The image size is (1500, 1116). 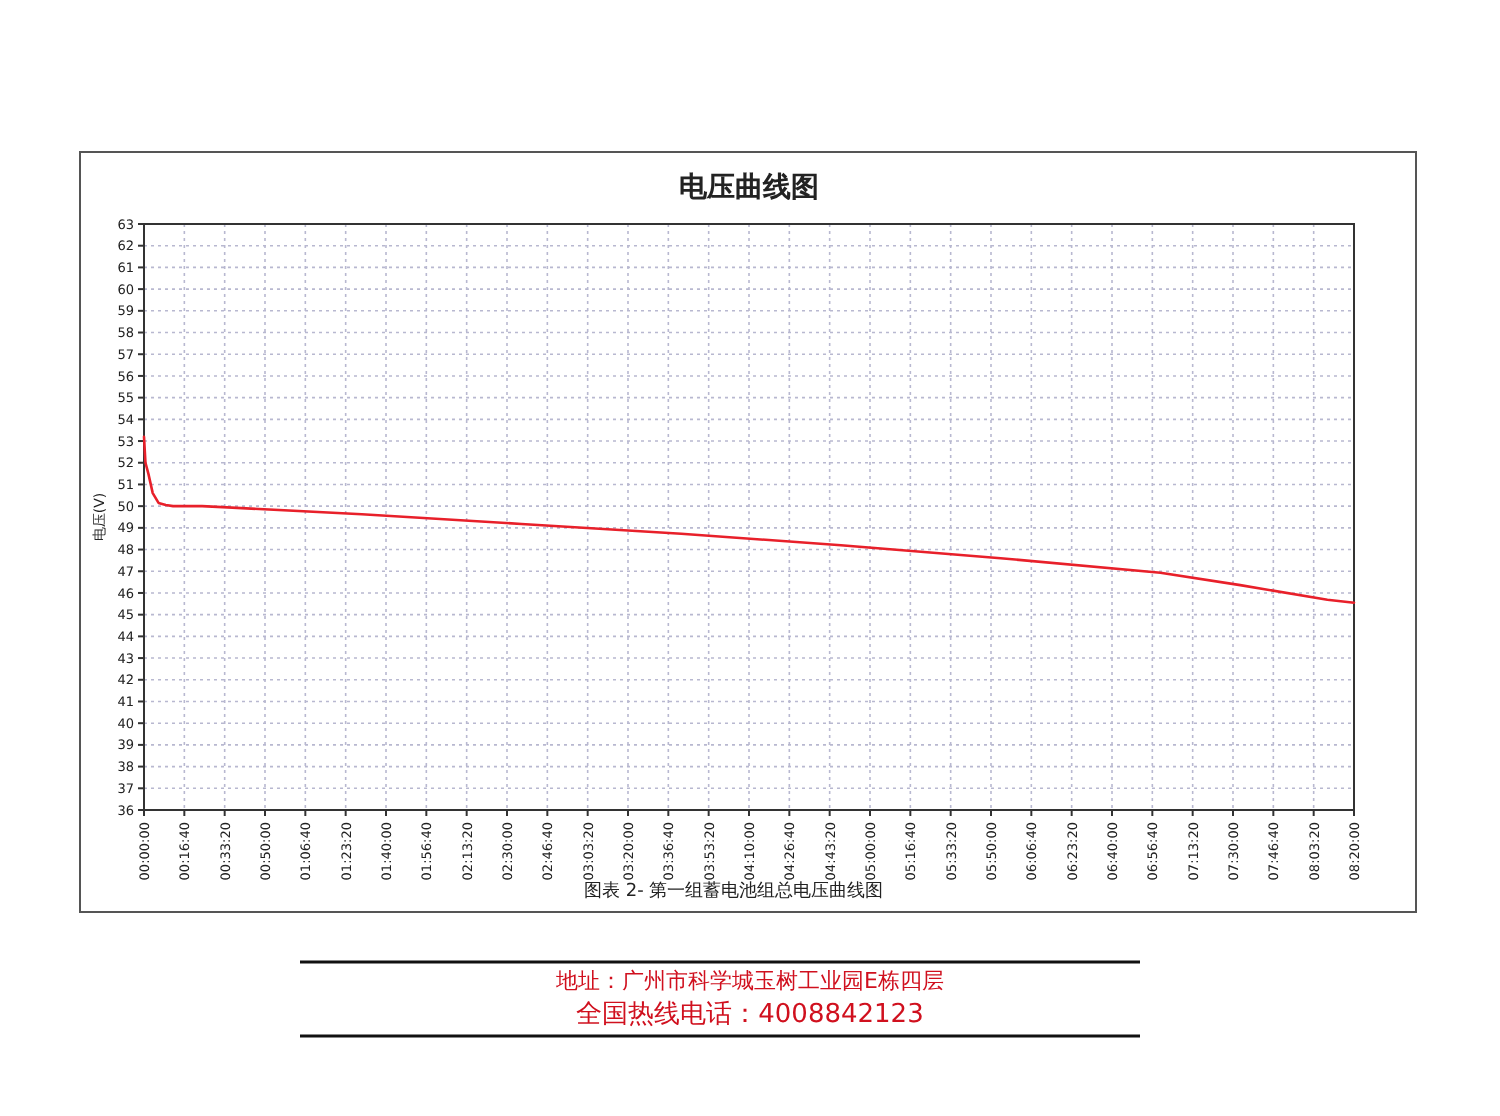 What do you see at coordinates (734, 891) in the screenshot?
I see `text: 图表 2- 第一组蓄电池组总电压曲线图` at bounding box center [734, 891].